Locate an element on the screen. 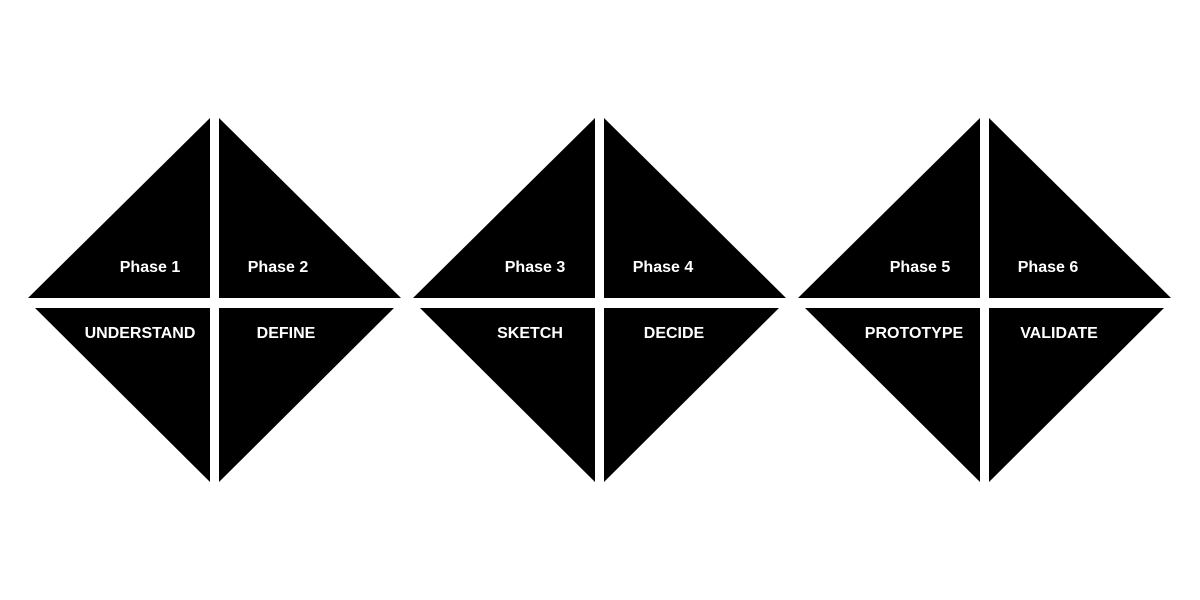 Image resolution: width=1200 pixels, height=600 pixels. diamond-2-top-right-triangle is located at coordinates (695, 208).